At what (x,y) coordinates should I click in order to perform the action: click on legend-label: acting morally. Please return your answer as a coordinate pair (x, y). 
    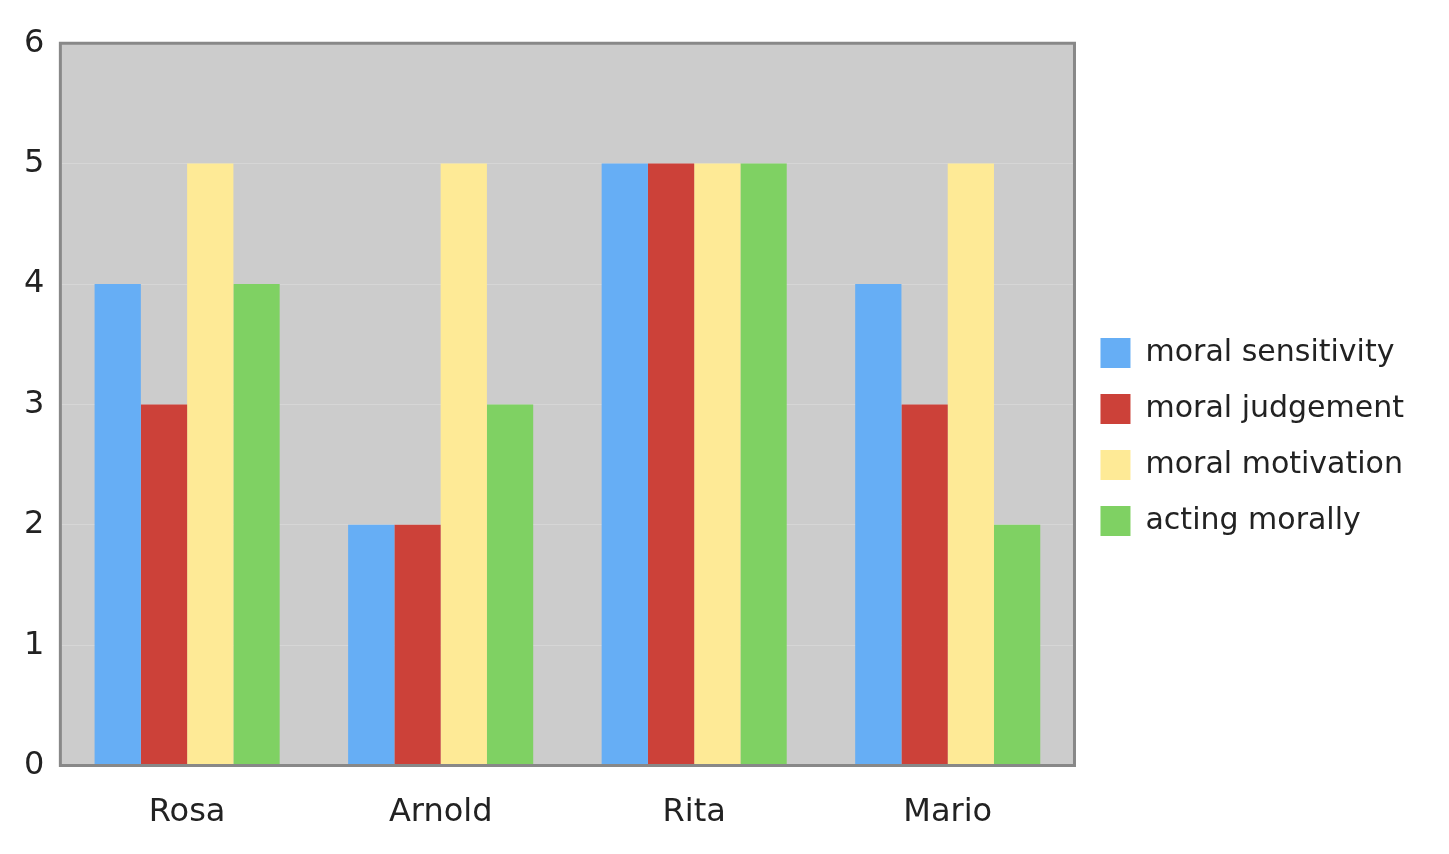
    Looking at the image, I should click on (1253, 518).